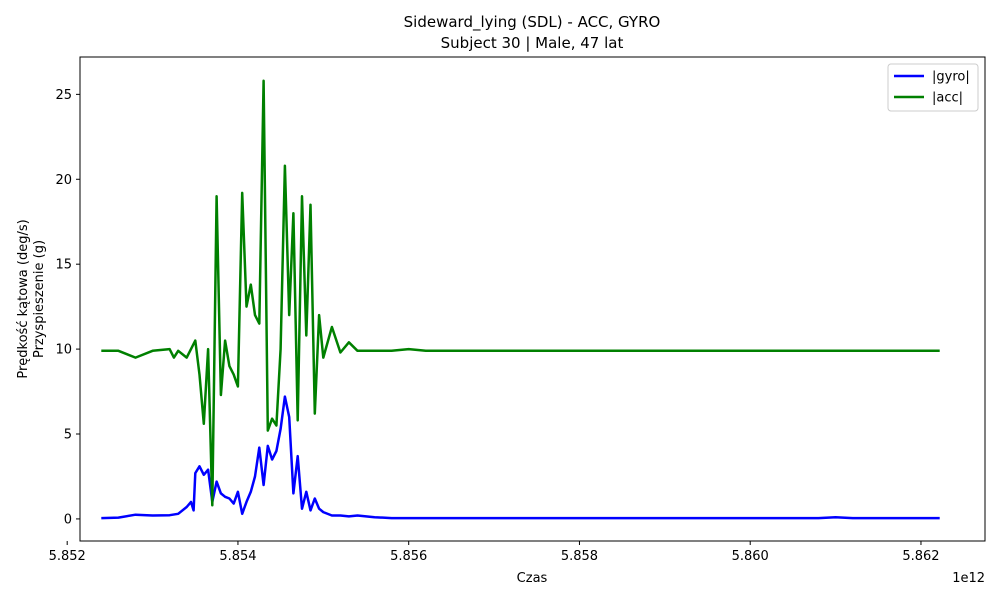 The image size is (1000, 600). Describe the element at coordinates (63, 350) in the screenshot. I see `y-tick-label: 10` at that location.